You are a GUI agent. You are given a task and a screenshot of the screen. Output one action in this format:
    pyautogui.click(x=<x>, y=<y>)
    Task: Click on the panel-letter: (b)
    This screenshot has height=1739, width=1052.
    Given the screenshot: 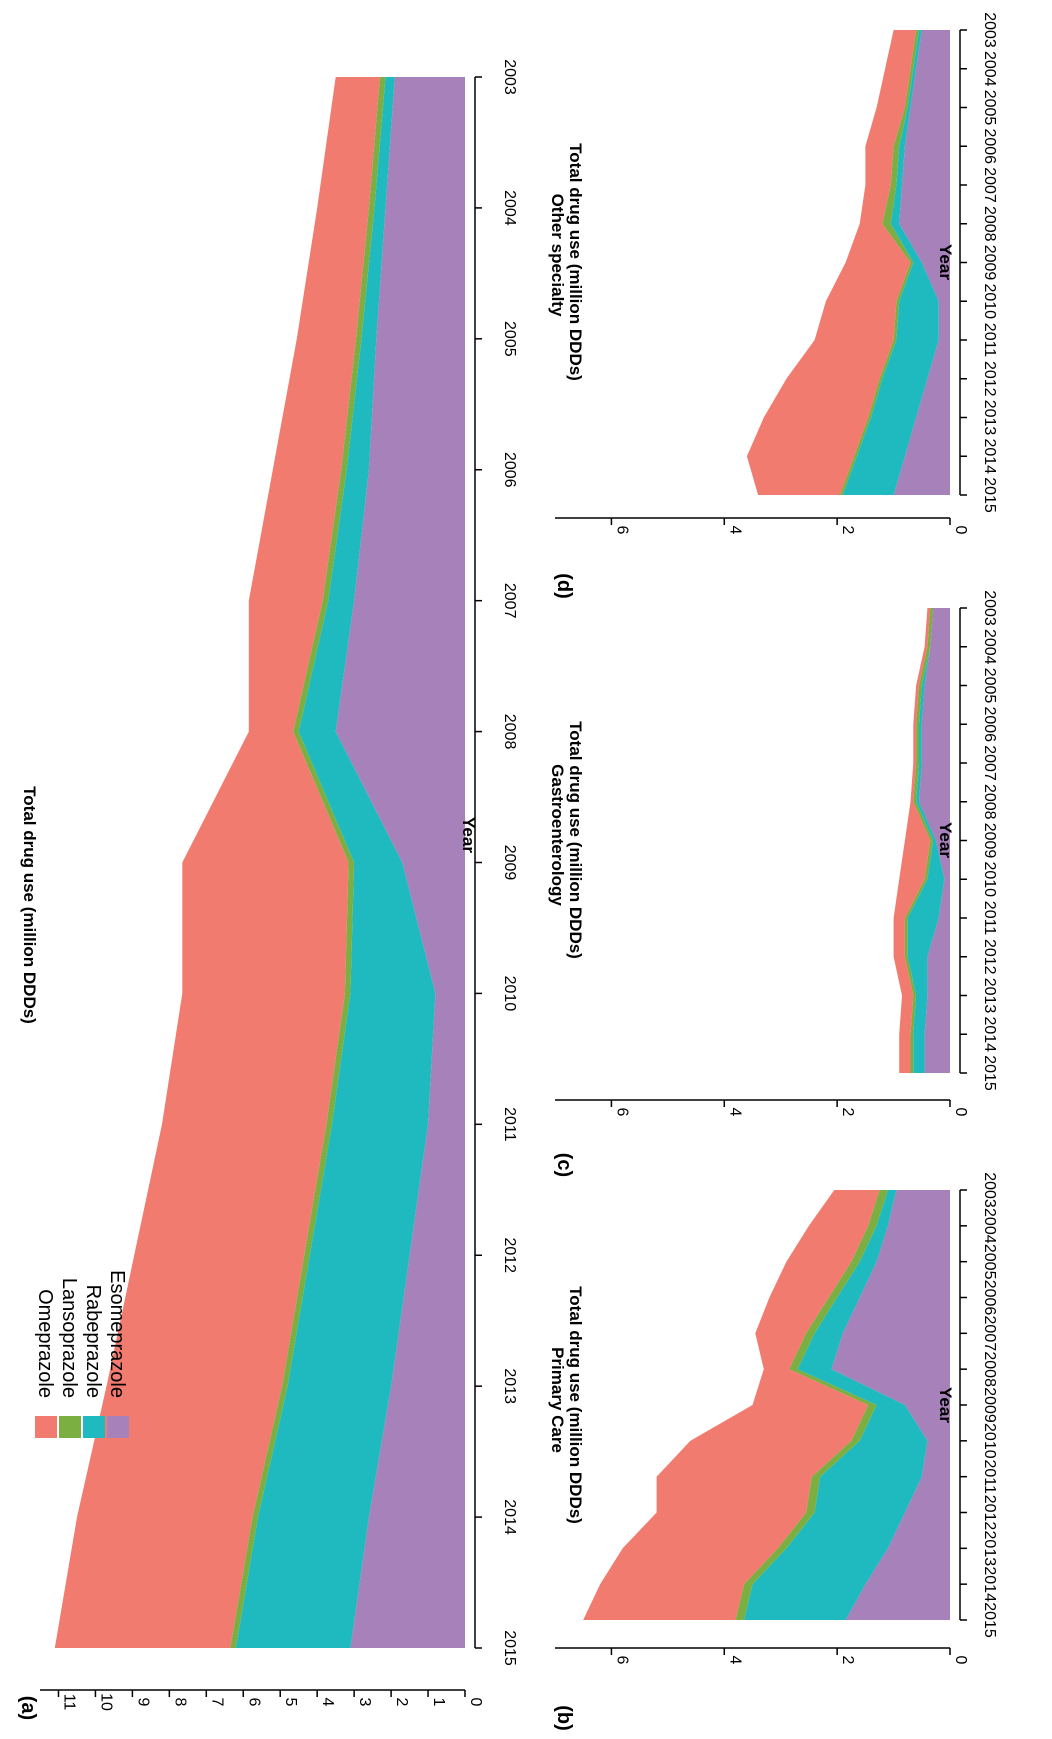 What is the action you would take?
    pyautogui.click(x=564, y=1718)
    